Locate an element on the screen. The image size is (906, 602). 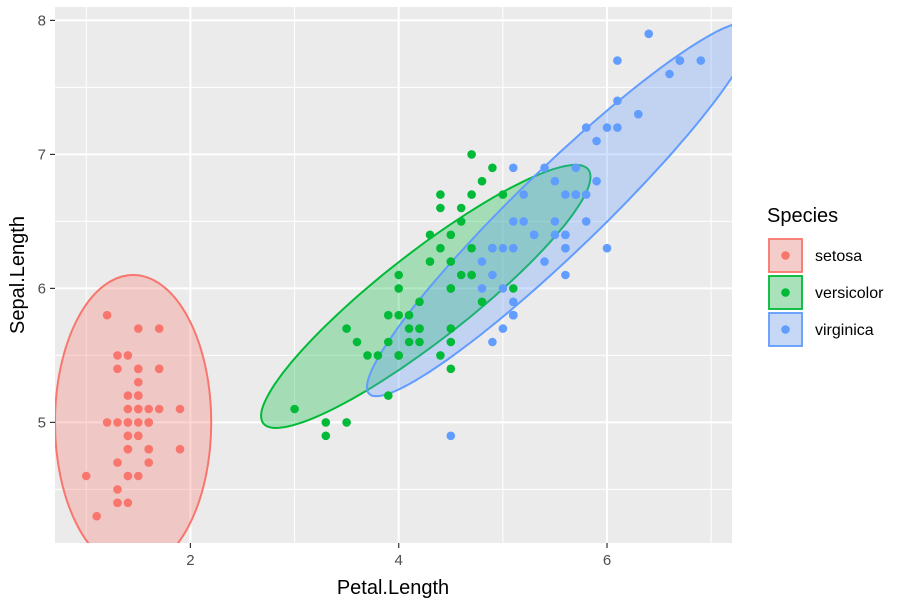
y-axis-title: Sepal.Length is located at coordinates (18, 275).